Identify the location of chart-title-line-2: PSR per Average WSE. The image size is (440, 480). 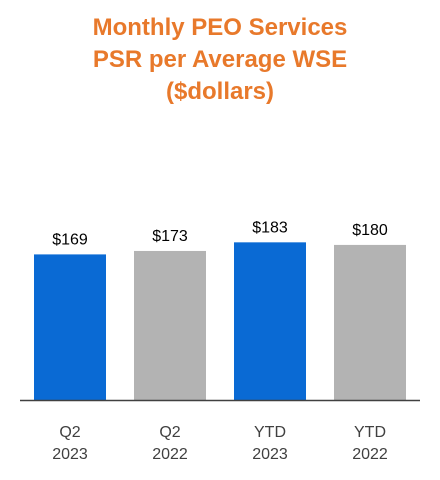
(220, 59).